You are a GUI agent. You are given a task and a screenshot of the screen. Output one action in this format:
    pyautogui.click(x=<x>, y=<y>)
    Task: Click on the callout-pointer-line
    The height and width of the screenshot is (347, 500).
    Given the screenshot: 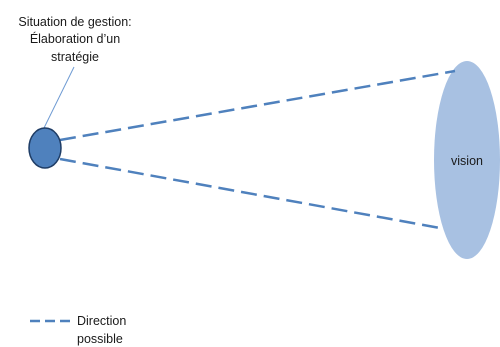 What is the action you would take?
    pyautogui.click(x=59, y=97)
    